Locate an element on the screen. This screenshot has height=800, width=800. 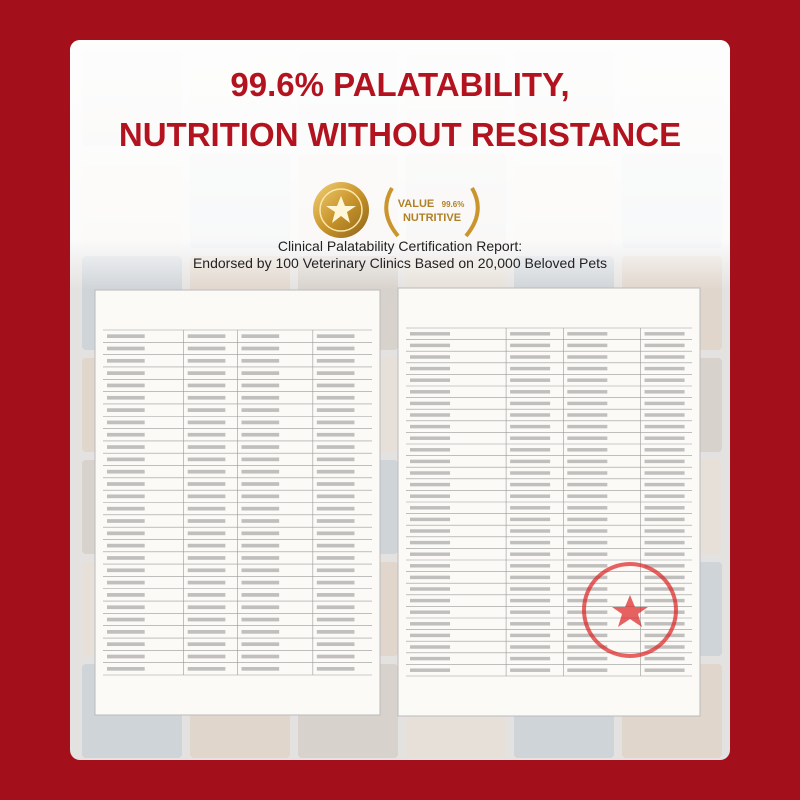
badge-top: VALUE is located at coordinates (416, 204).